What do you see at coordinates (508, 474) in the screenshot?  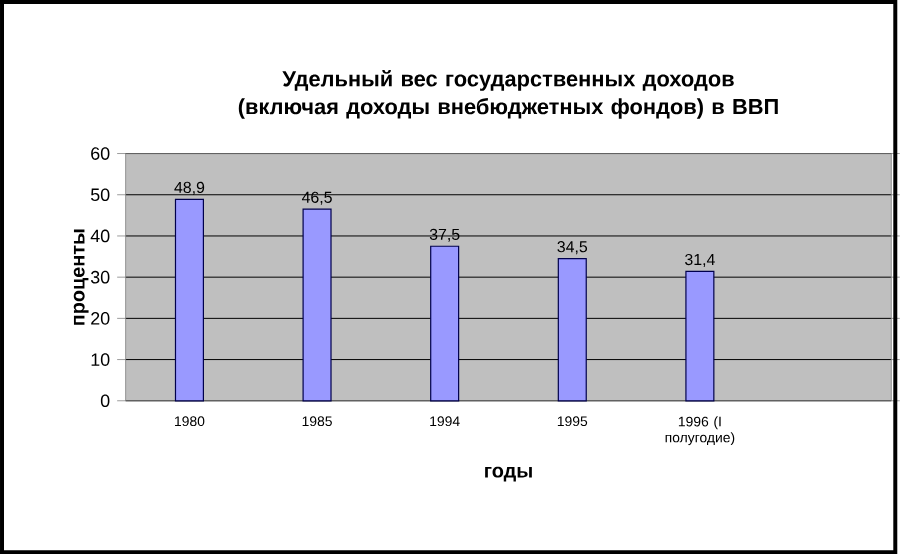 I see `x-axis-title: годы` at bounding box center [508, 474].